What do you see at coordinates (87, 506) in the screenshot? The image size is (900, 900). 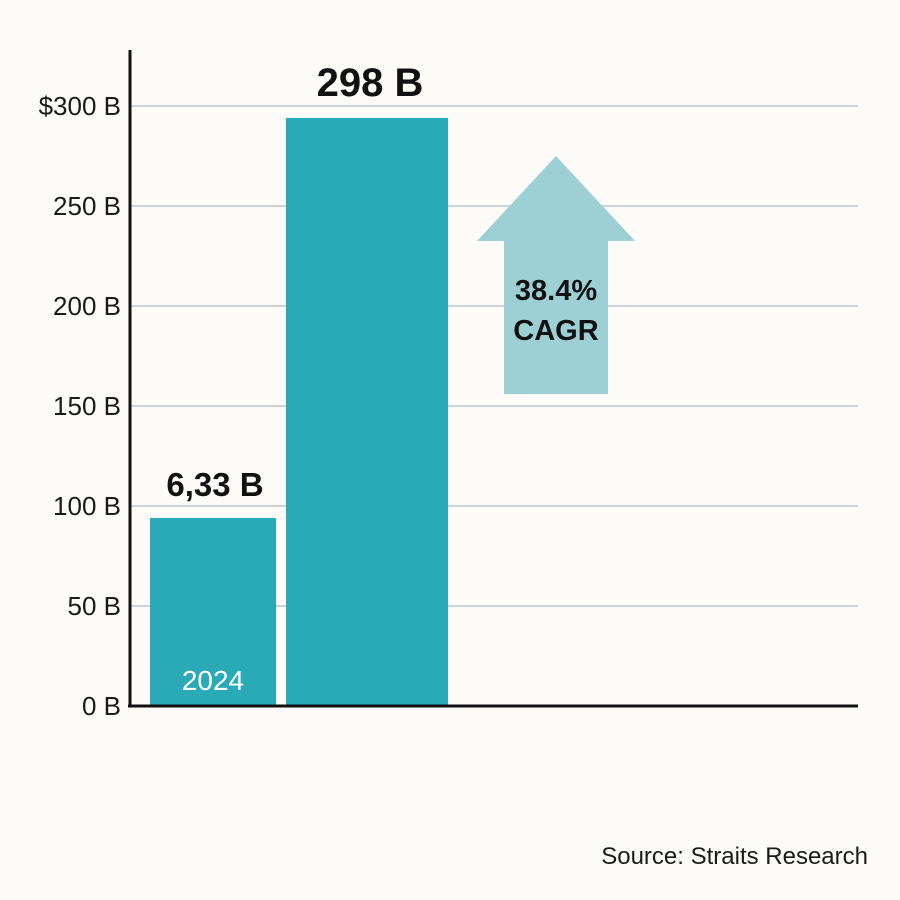 I see `y-tick-label: 100 B` at bounding box center [87, 506].